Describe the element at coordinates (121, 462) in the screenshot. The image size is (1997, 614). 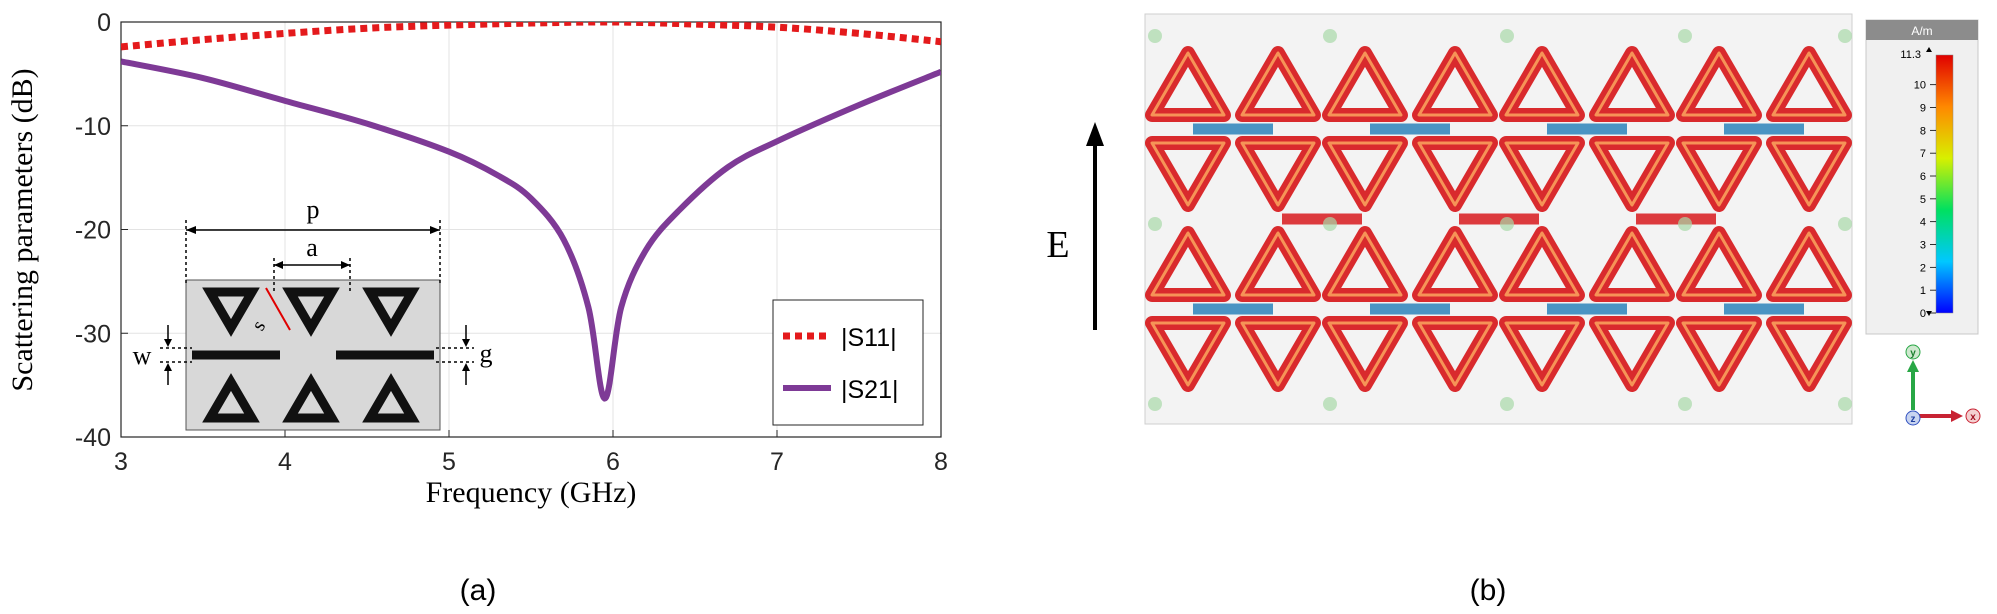
I see `x-tick-label: 3` at that location.